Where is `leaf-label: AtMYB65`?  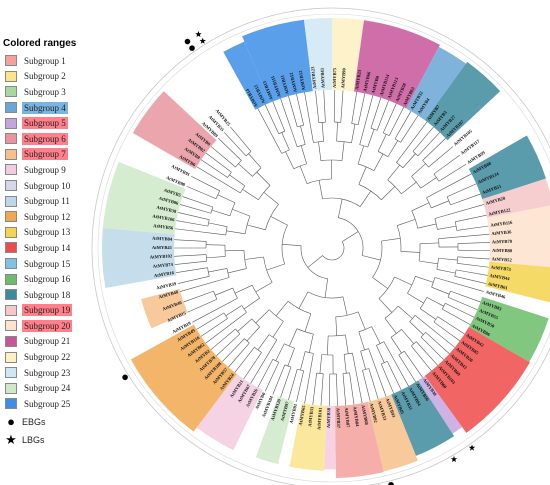
leaf-label: AtMYB65 is located at coordinates (302, 414).